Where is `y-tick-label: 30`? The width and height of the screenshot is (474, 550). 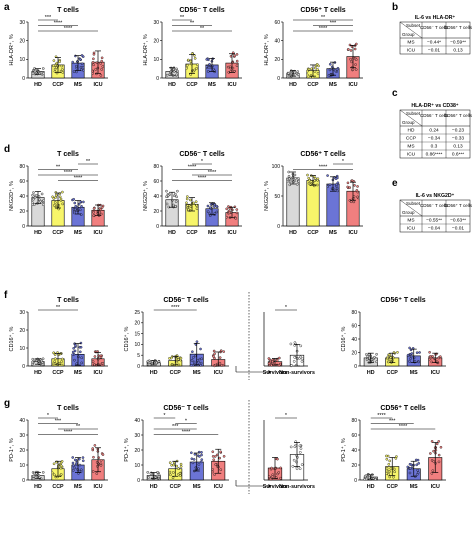 y-tick-label: 30 is located at coordinates (156, 23).